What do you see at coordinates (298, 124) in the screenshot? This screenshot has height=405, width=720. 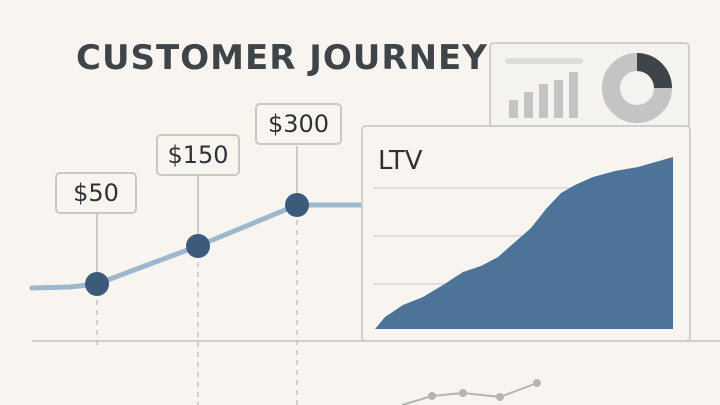 I see `value-tag-3: $300` at bounding box center [298, 124].